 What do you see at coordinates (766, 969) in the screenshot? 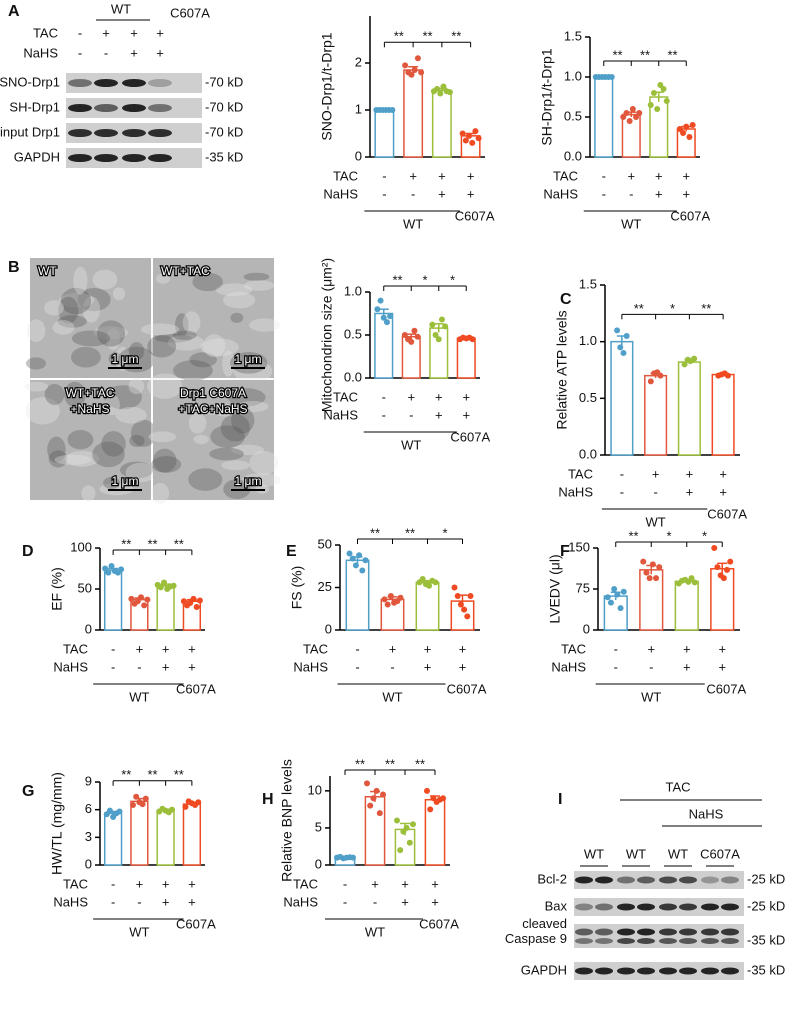
I see `kd-label: -35 kD` at bounding box center [766, 969].